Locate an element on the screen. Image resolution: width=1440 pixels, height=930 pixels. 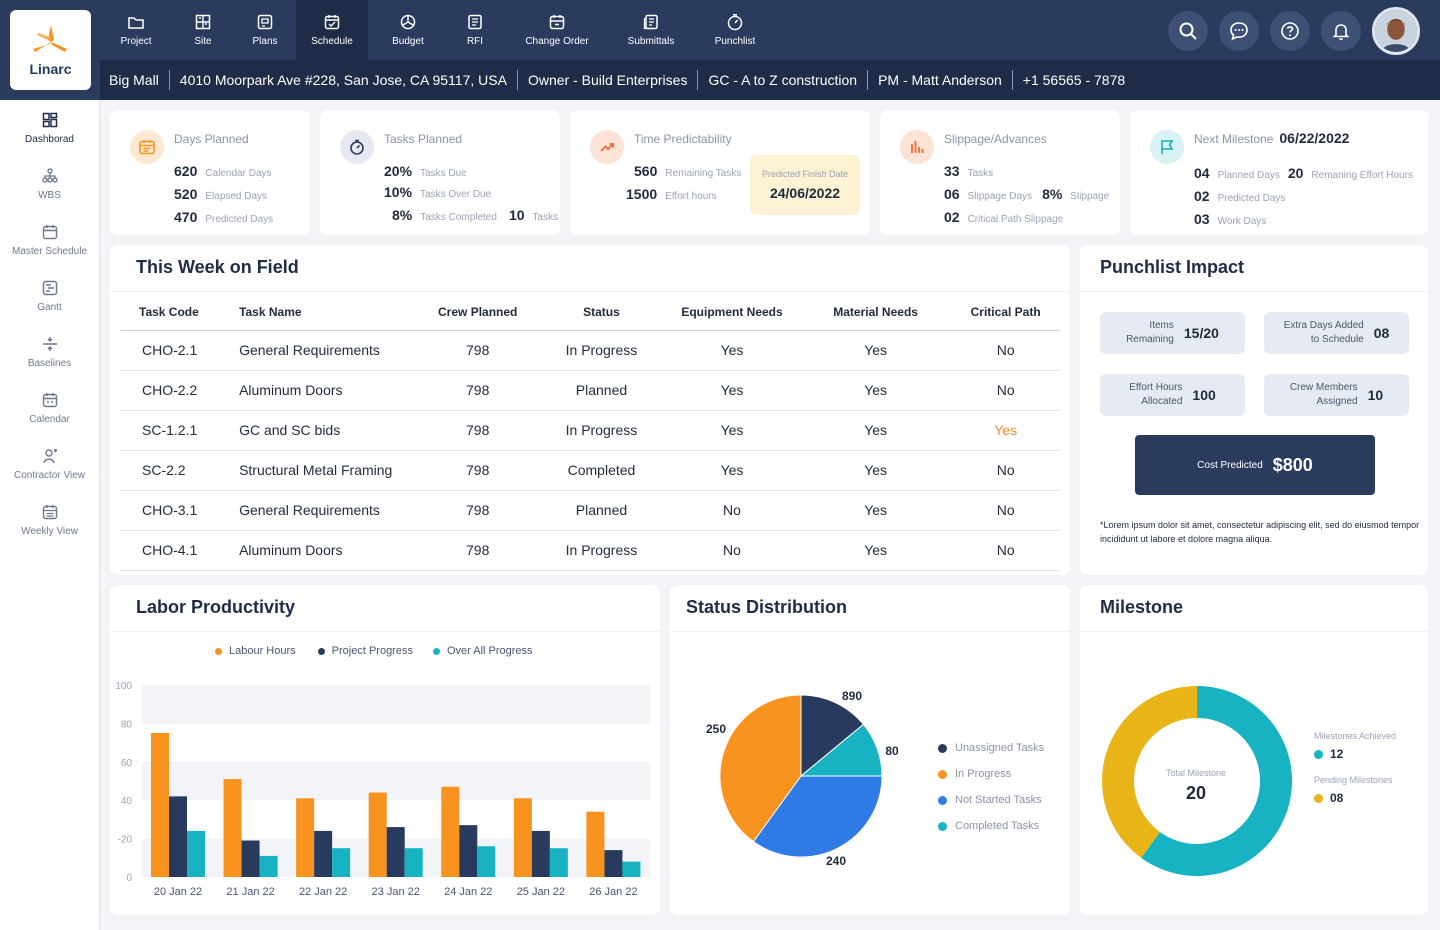
pie-slice-in-progress is located at coordinates (760, 768).